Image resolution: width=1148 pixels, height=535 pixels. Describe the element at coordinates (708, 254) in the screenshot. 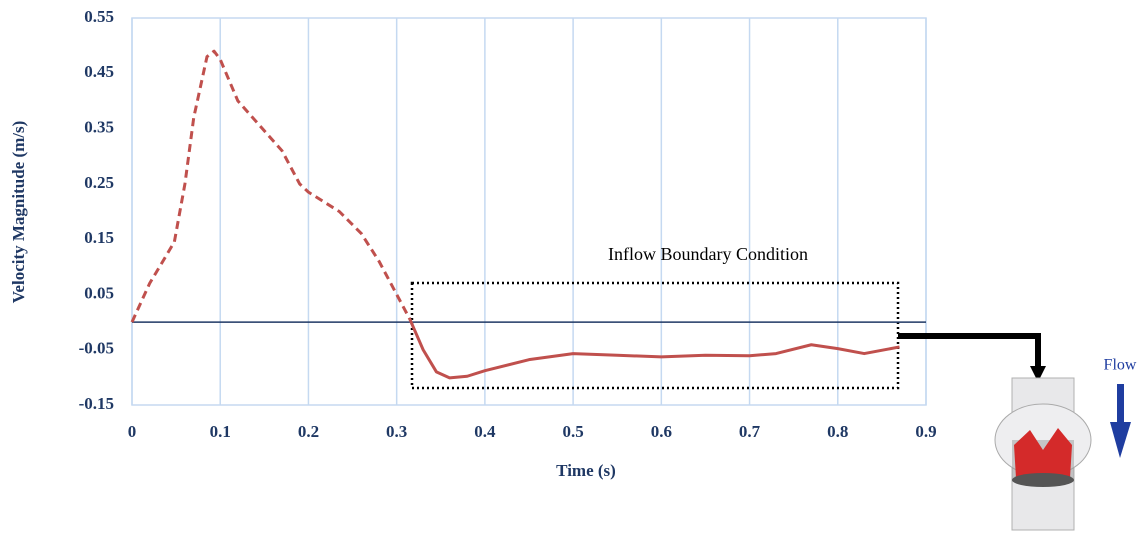

I see `annotation: Inflow Boundary Condition` at that location.